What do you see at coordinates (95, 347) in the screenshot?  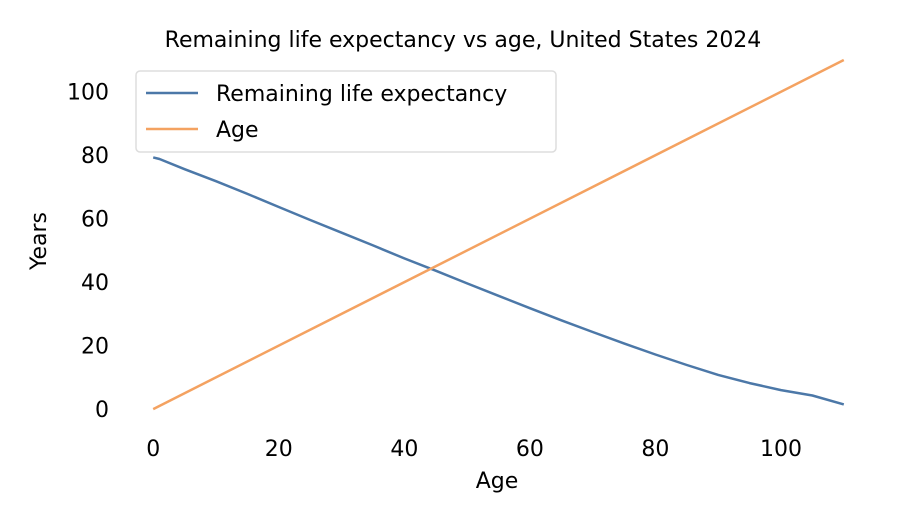 I see `y-tick-label: 20` at bounding box center [95, 347].